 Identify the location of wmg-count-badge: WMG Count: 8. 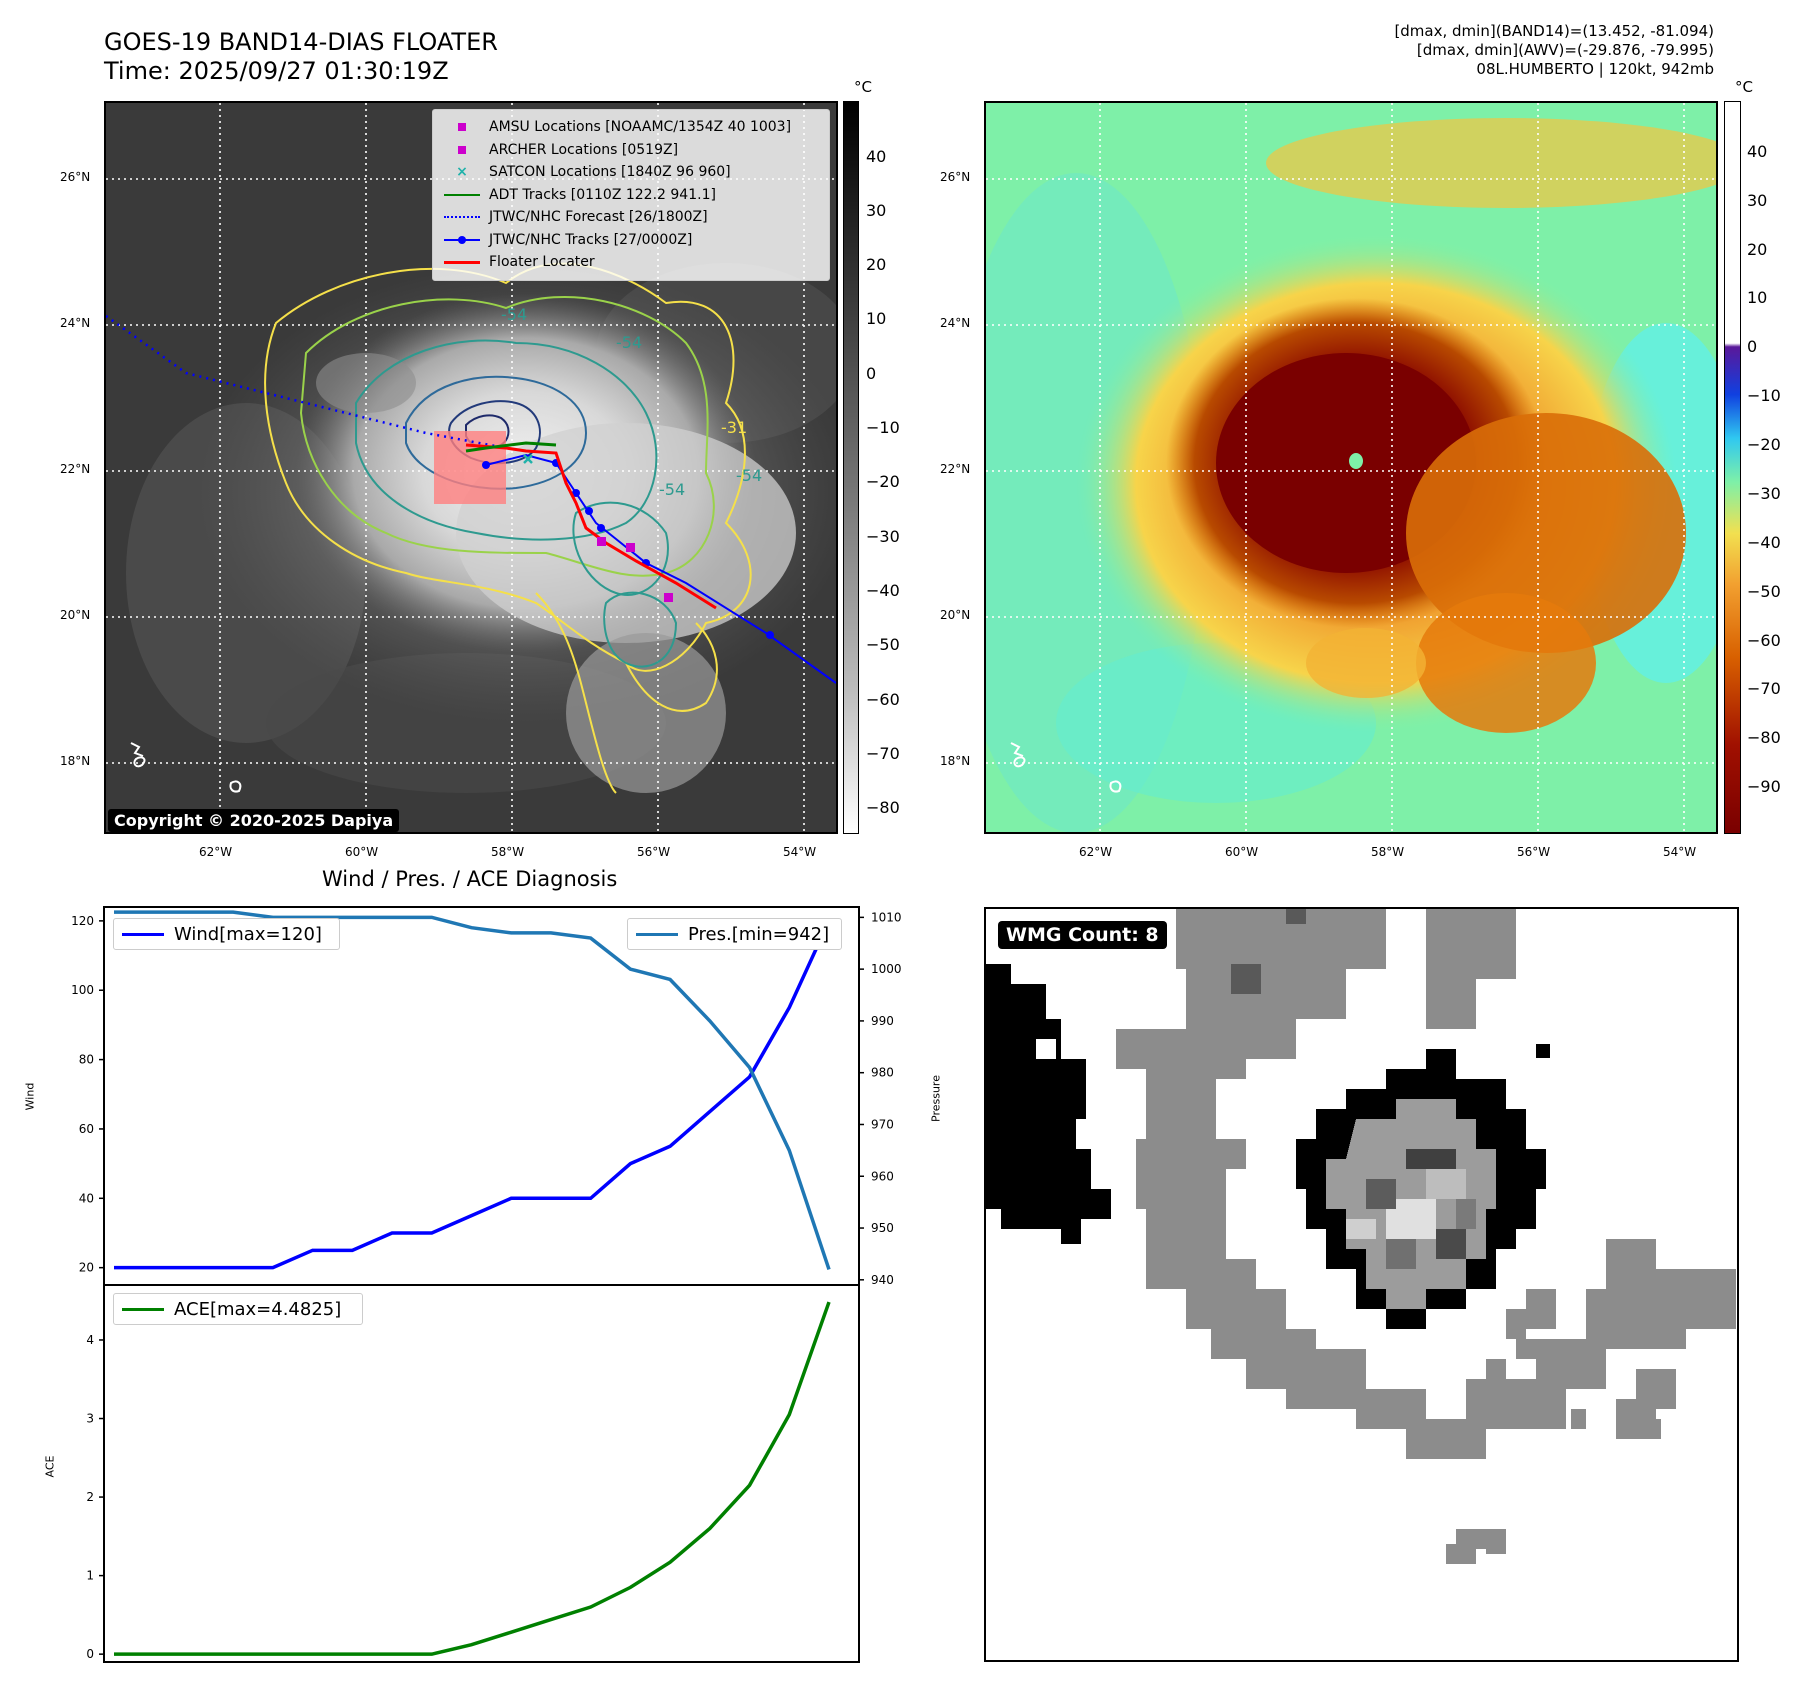
(1082, 935).